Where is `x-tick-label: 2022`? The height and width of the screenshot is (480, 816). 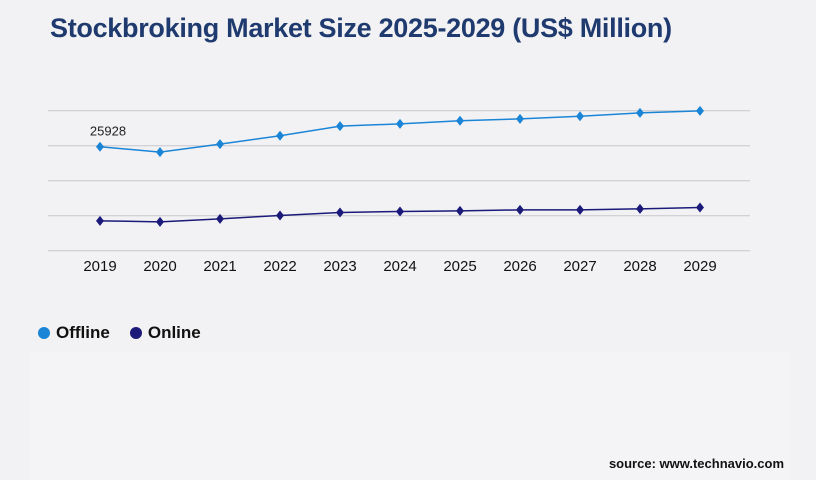
x-tick-label: 2022 is located at coordinates (279, 266).